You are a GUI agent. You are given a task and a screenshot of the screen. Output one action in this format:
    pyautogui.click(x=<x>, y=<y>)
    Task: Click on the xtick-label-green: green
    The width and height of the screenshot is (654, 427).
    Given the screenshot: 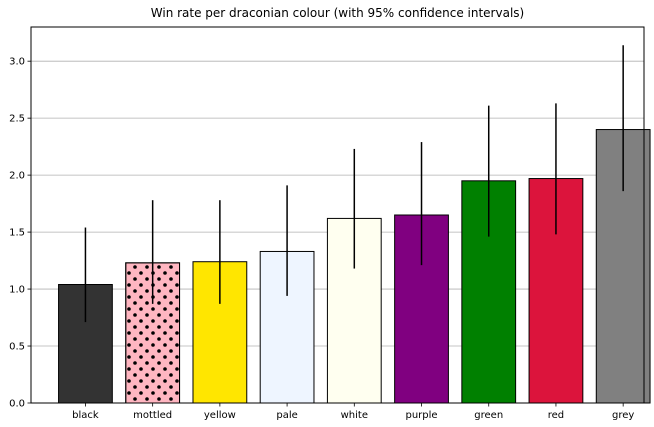 What is the action you would take?
    pyautogui.click(x=488, y=415)
    